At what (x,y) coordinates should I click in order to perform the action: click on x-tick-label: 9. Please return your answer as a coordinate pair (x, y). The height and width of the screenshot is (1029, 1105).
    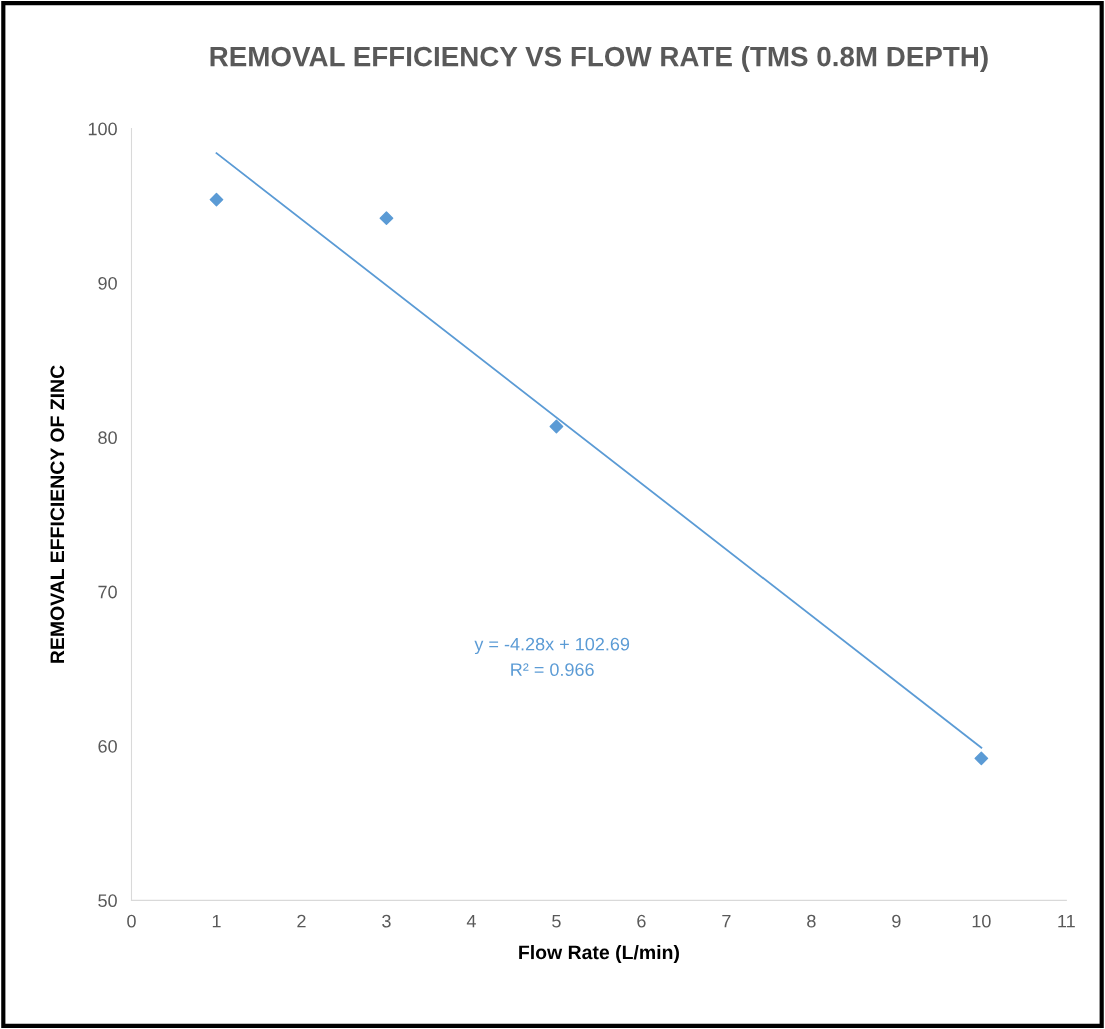
    Looking at the image, I should click on (896, 921).